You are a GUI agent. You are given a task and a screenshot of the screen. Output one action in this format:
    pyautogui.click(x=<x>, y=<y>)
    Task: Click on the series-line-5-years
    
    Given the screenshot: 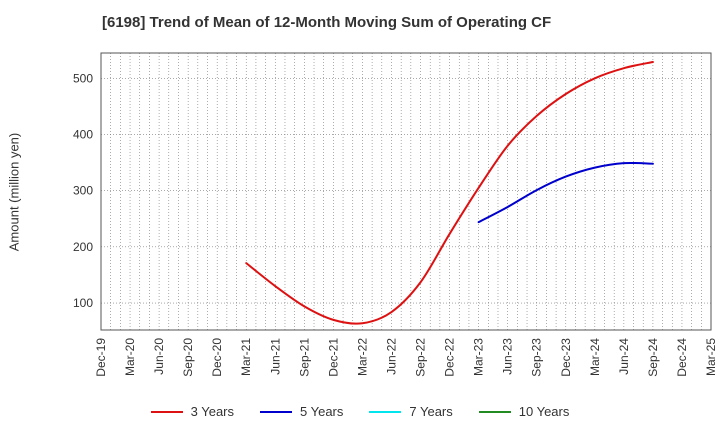 What is the action you would take?
    pyautogui.click(x=565, y=192)
    